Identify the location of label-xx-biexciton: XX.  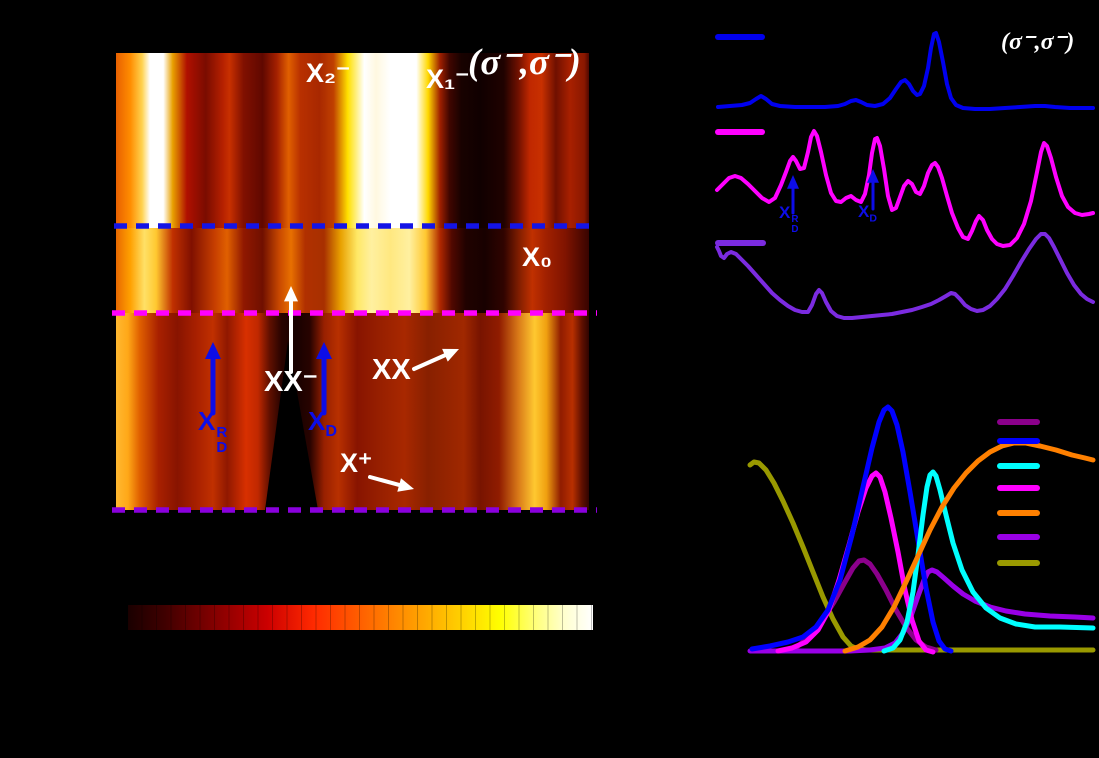
(391, 370).